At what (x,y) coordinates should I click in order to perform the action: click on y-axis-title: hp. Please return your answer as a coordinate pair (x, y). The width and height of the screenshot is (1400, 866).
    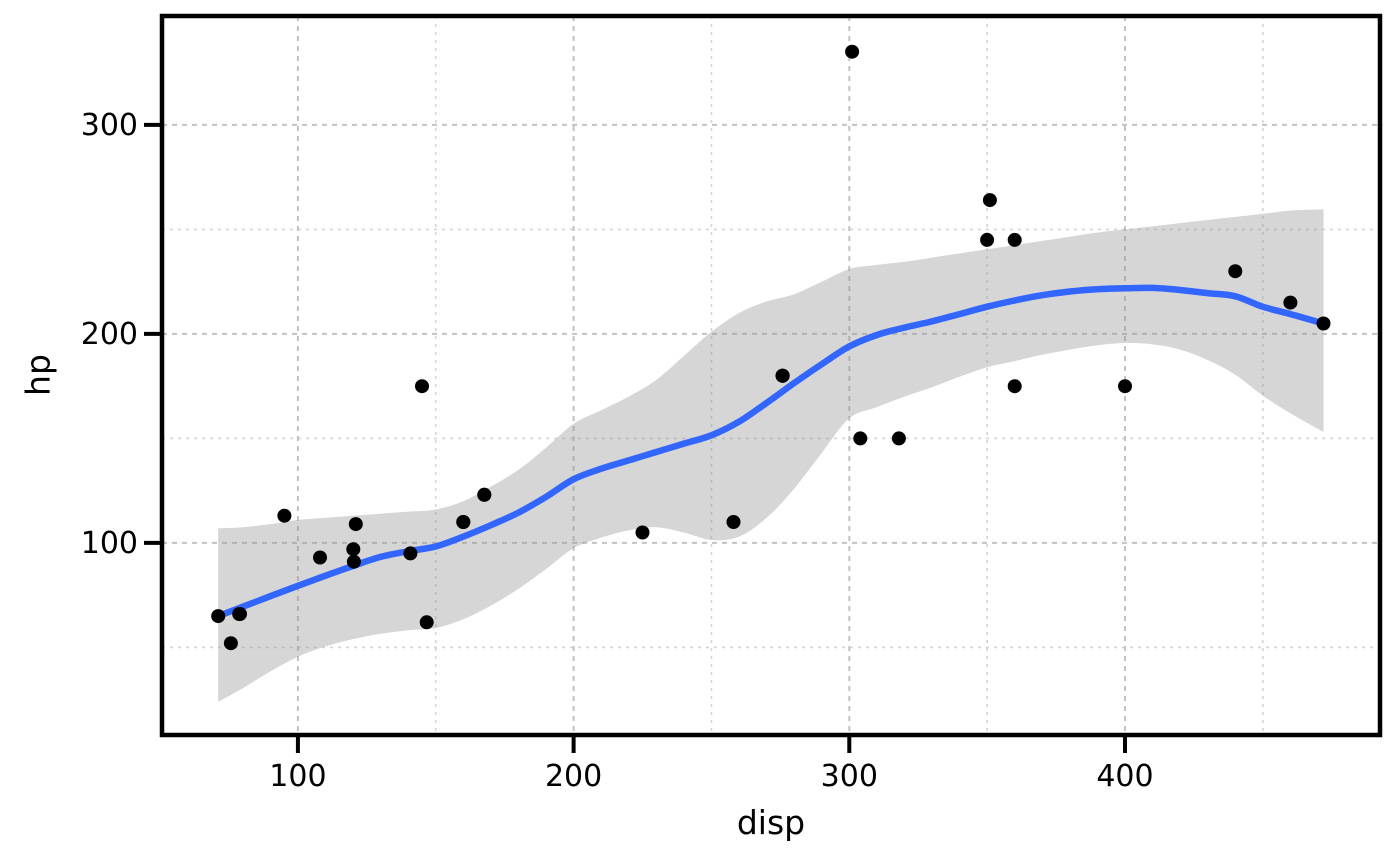
    Looking at the image, I should click on (38, 375).